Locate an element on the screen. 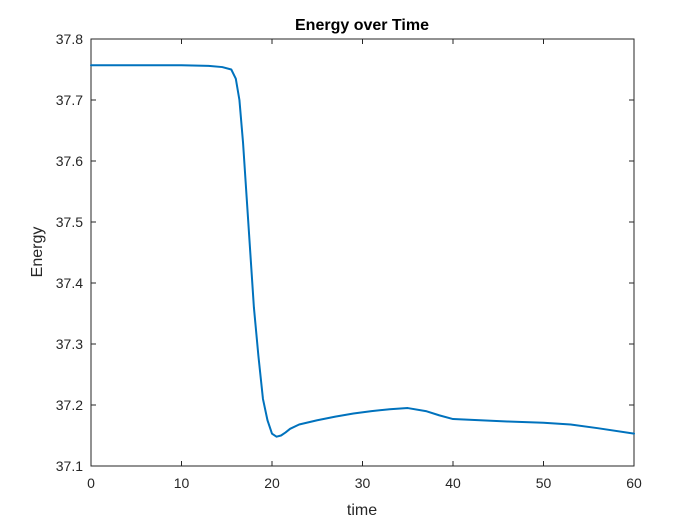 The width and height of the screenshot is (700, 525). x-tick-label: 40 is located at coordinates (453, 483).